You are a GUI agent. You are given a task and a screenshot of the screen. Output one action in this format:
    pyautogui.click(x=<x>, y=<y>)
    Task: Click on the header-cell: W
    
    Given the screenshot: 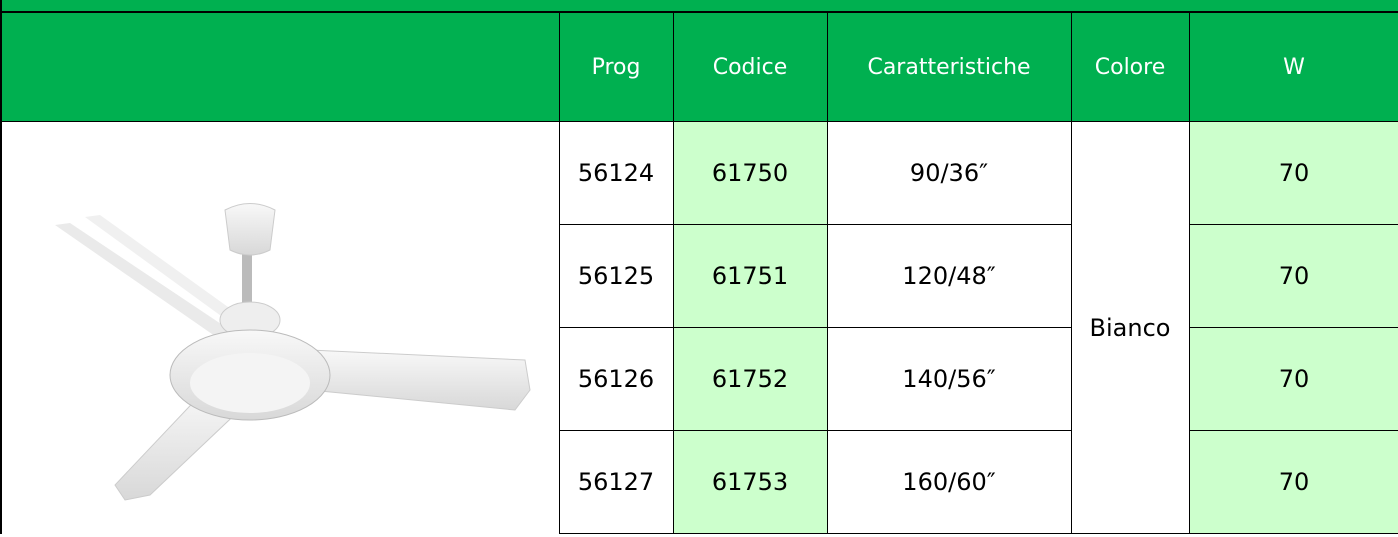 What is the action you would take?
    pyautogui.click(x=1293, y=67)
    